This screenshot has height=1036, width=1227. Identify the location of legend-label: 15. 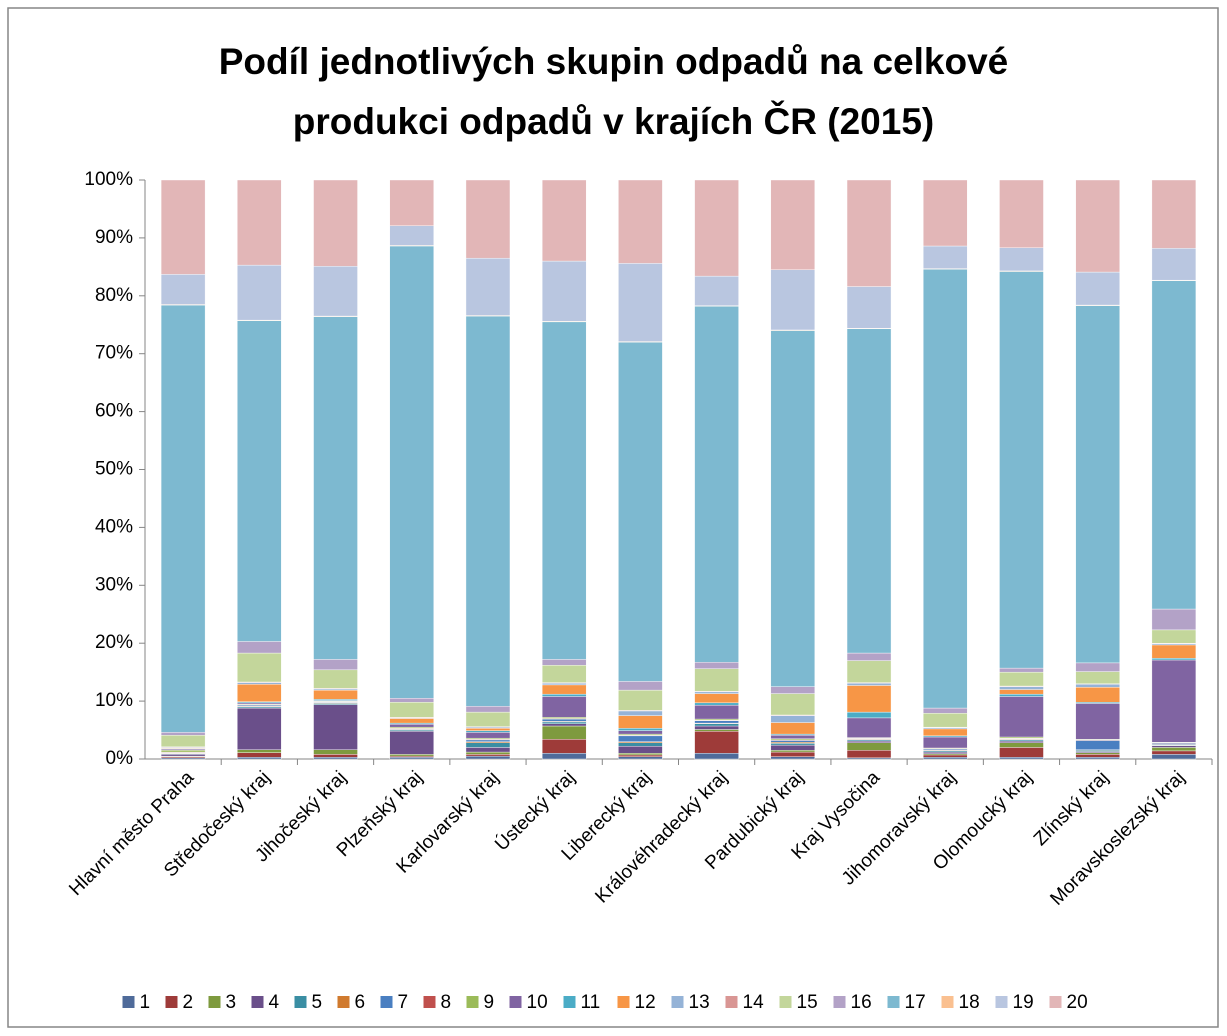
(807, 1002).